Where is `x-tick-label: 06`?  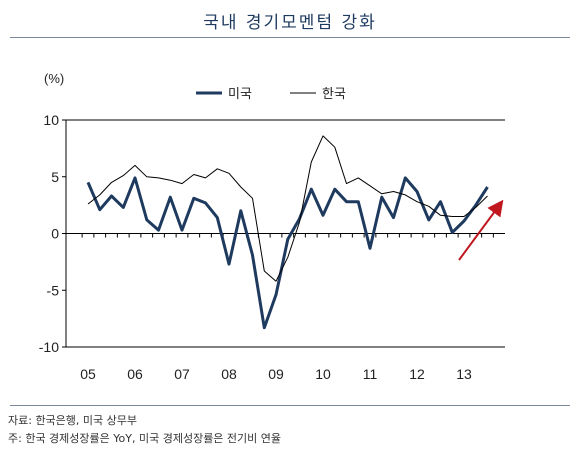 x-tick-label: 06 is located at coordinates (135, 374).